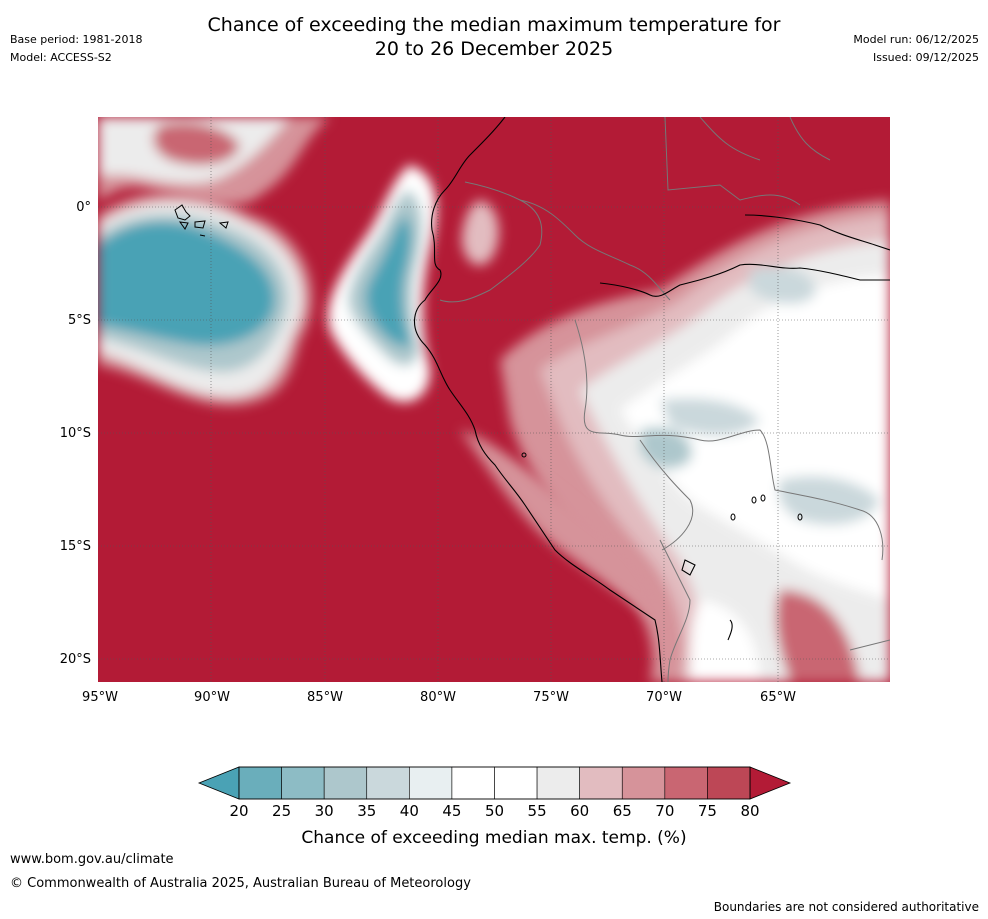 Image resolution: width=988 pixels, height=919 pixels. What do you see at coordinates (214, 161) in the screenshot?
I see `northwest-anomaly` at bounding box center [214, 161].